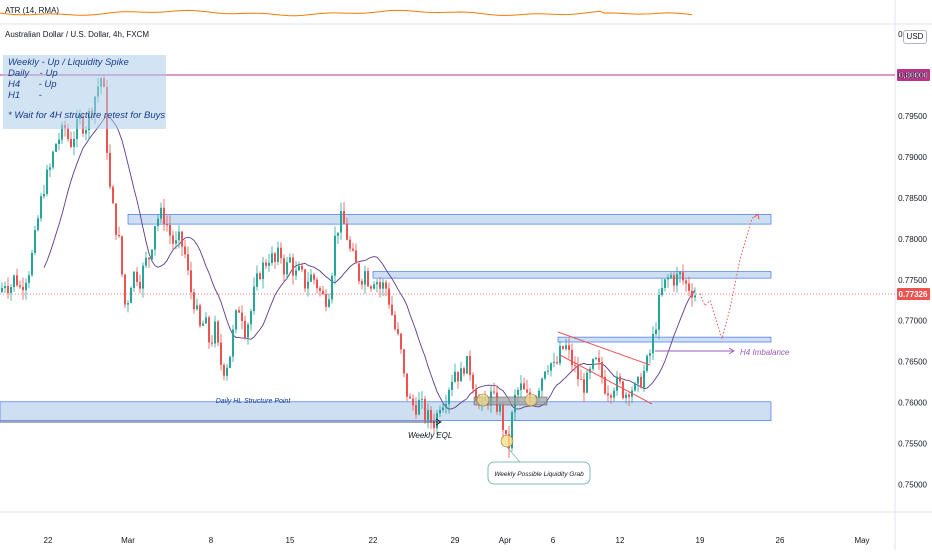 Image resolution: width=932 pixels, height=555 pixels. Describe the element at coordinates (32, 10) in the screenshot. I see `atr-indicator-label: ATR (14, RMA)` at that location.